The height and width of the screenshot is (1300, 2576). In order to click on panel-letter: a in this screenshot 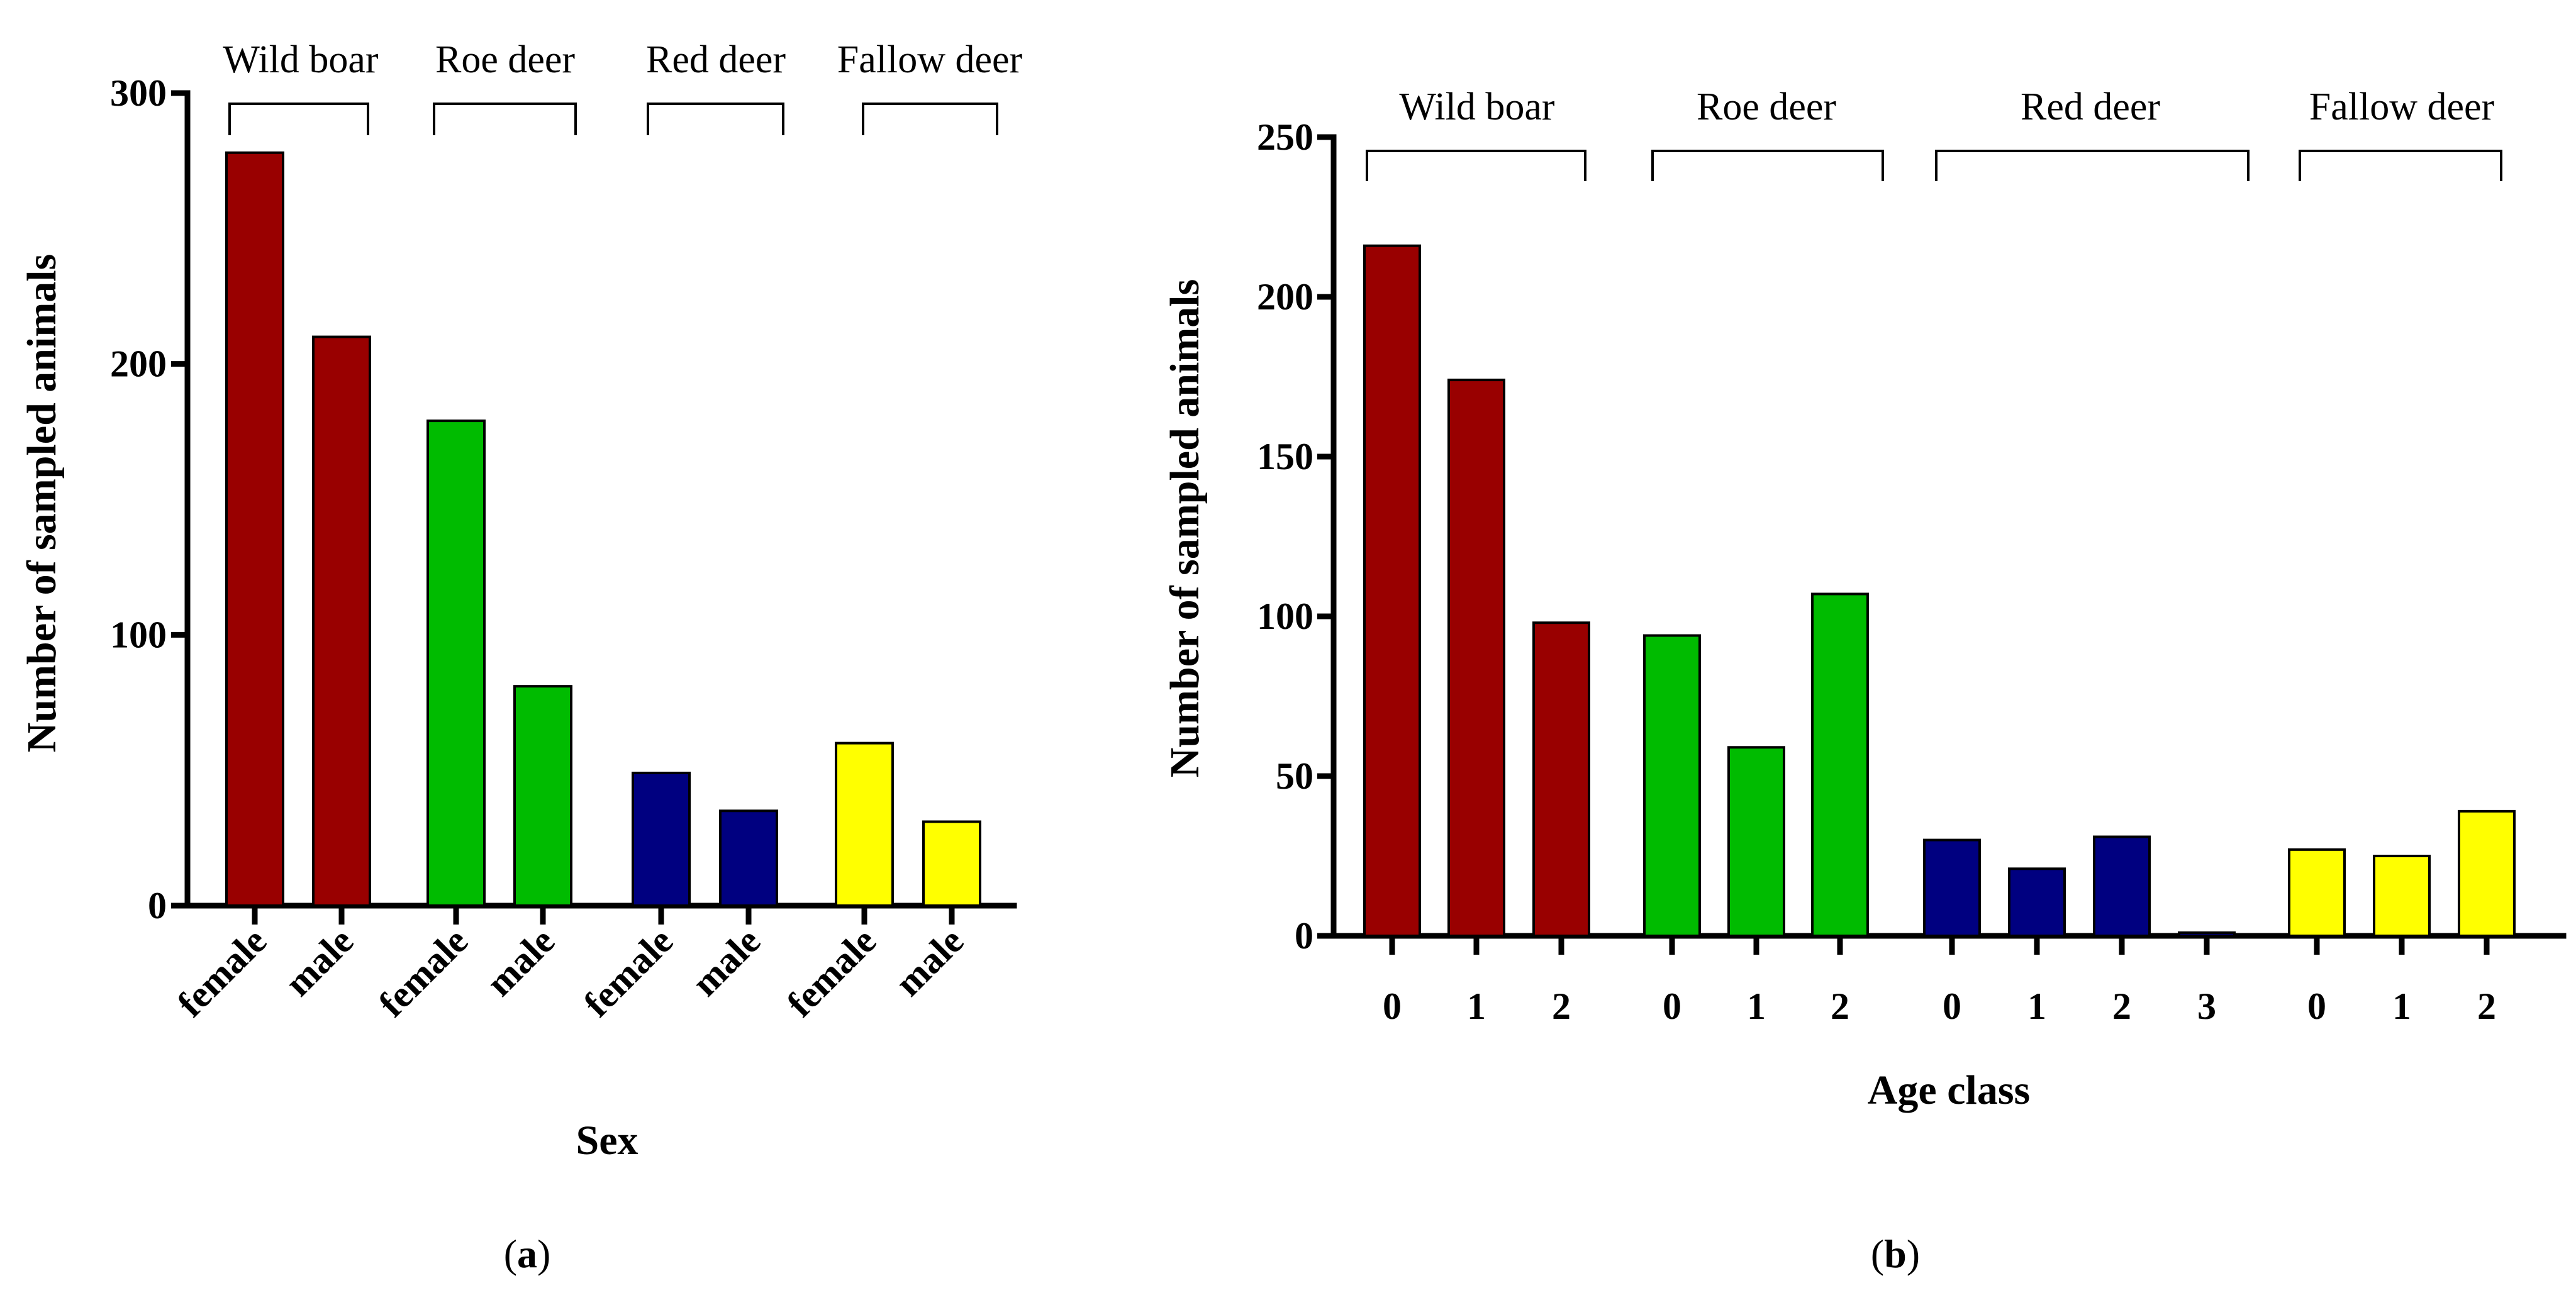, I will do `click(527, 1253)`.